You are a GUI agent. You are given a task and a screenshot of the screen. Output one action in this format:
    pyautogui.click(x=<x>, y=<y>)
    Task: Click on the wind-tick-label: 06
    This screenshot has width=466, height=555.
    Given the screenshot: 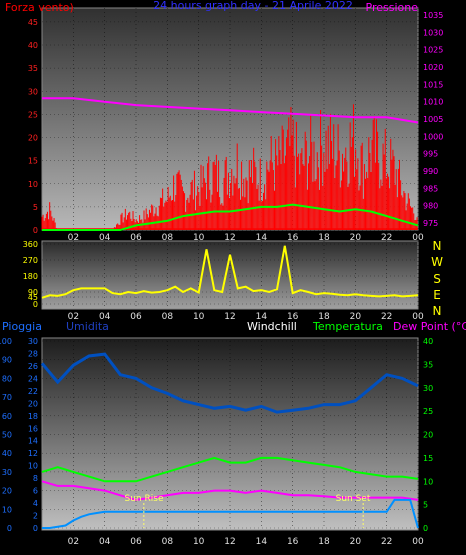 What is the action you would take?
    pyautogui.click(x=136, y=238)
    